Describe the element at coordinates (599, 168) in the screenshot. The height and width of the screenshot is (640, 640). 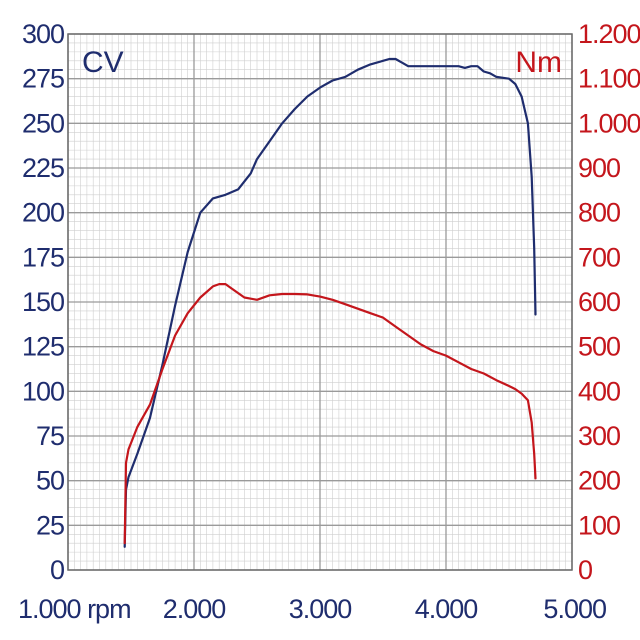
I see `right-axis-tick-label: 900` at that location.